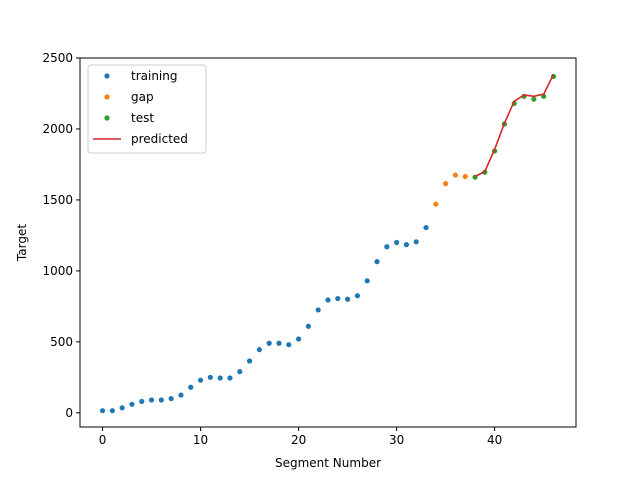 The width and height of the screenshot is (640, 480). I want to click on x-axis-label: Segment Number, so click(328, 463).